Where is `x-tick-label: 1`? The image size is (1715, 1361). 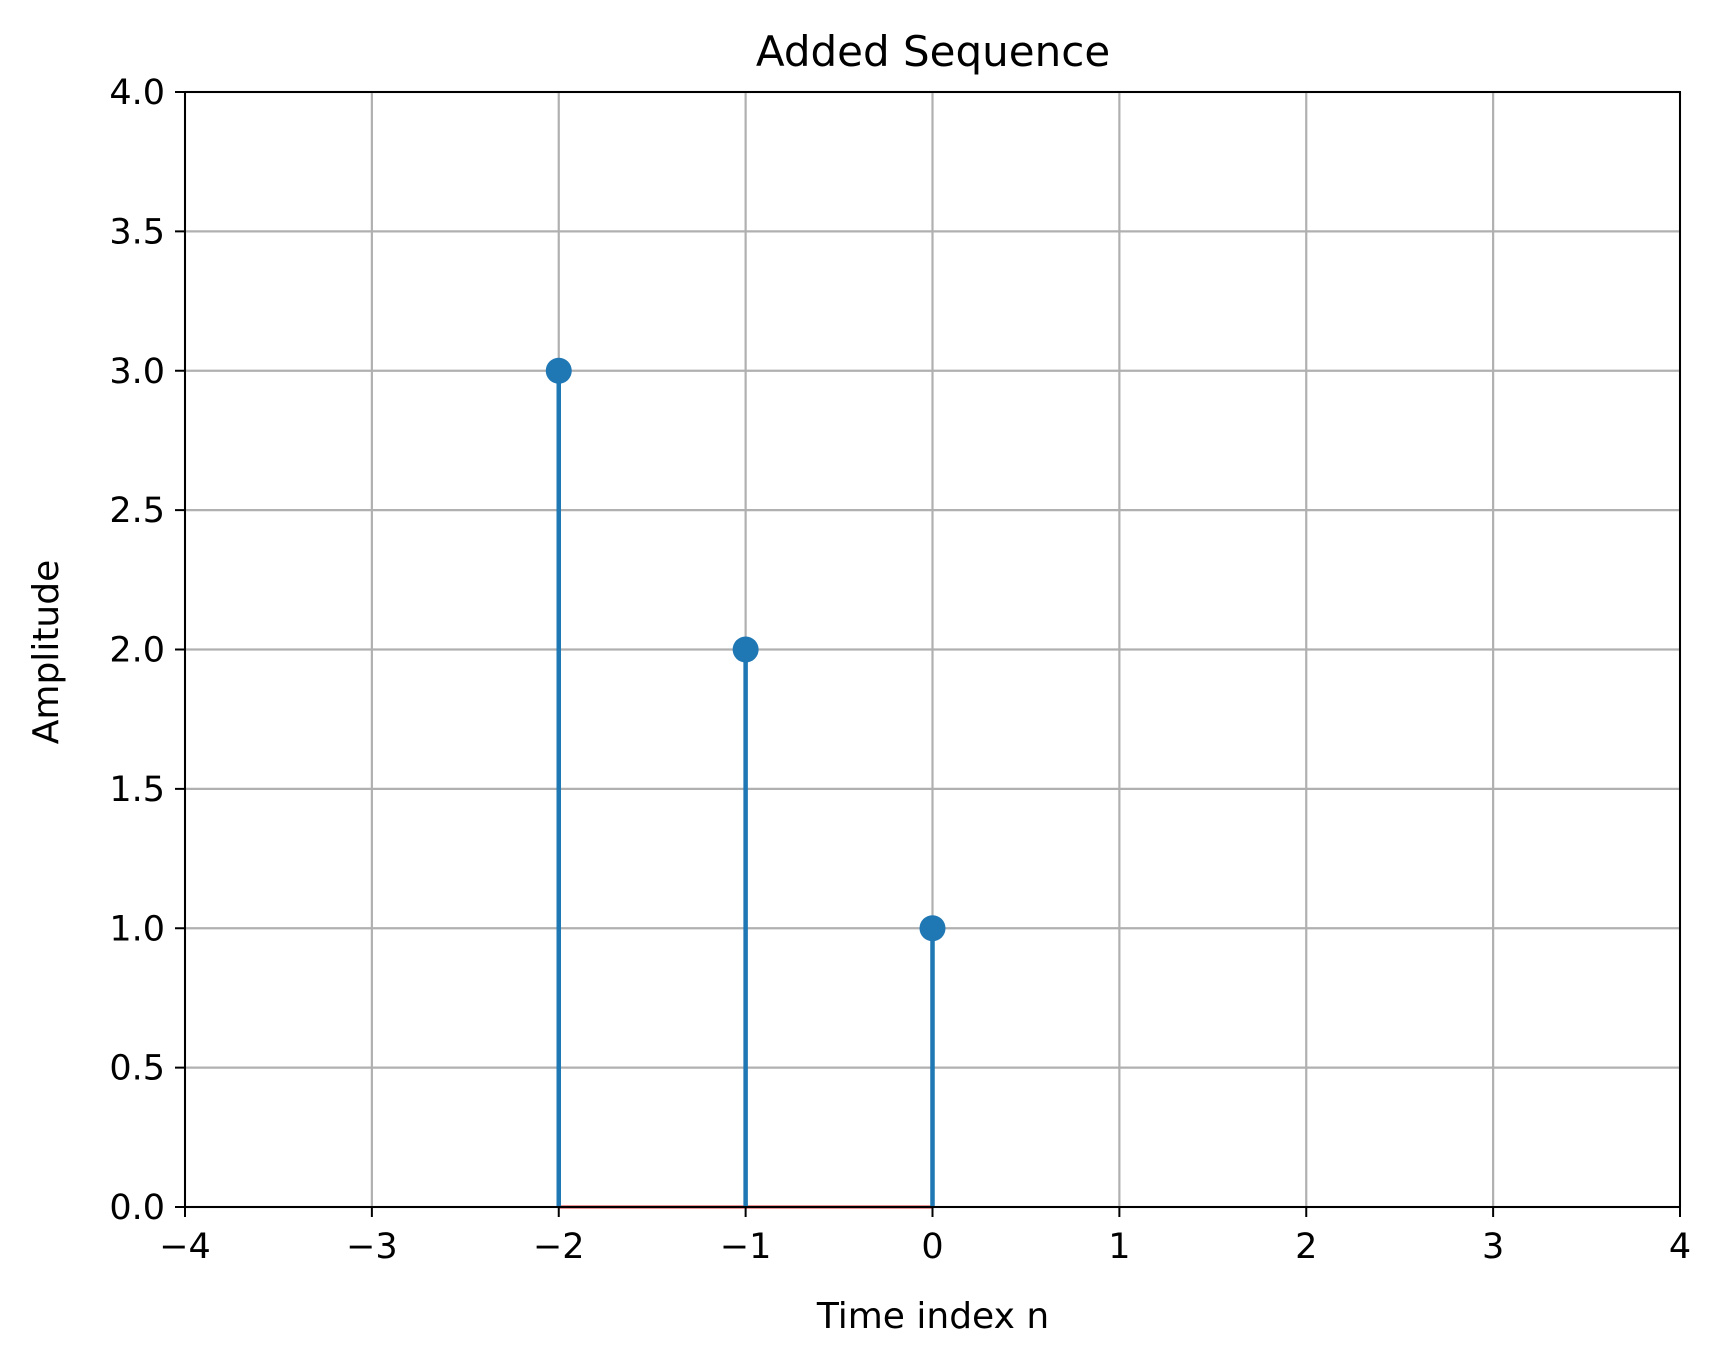 x-tick-label: 1 is located at coordinates (1119, 1247).